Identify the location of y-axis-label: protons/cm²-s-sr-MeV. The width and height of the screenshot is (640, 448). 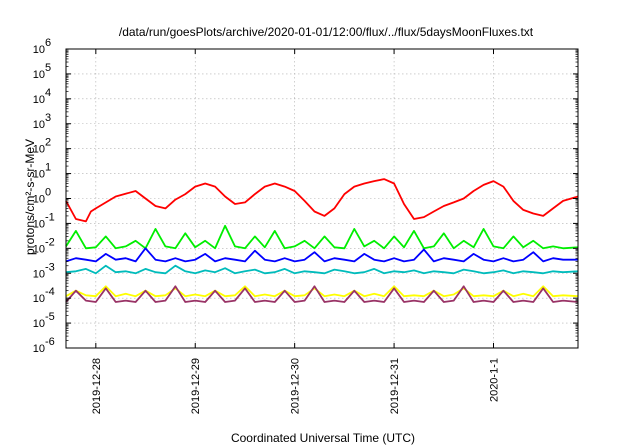
(30, 197).